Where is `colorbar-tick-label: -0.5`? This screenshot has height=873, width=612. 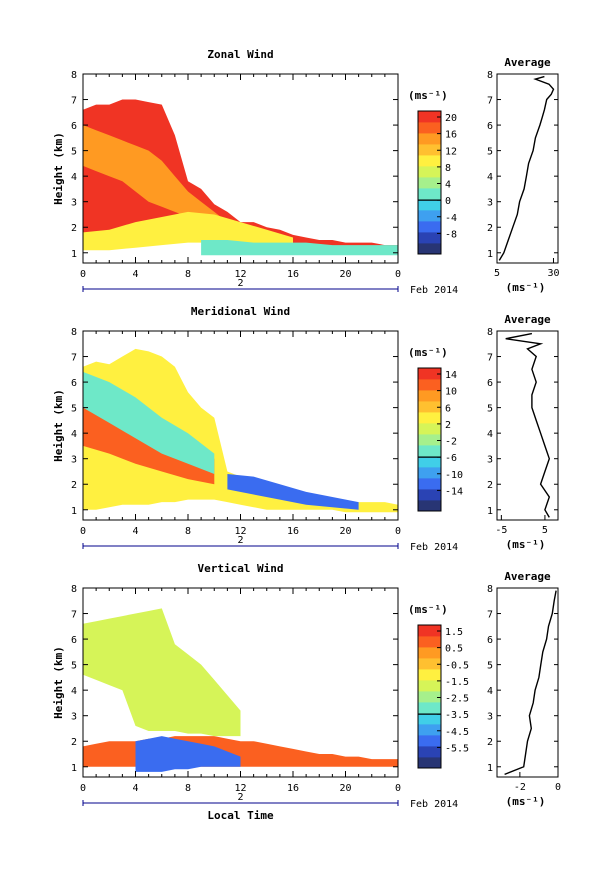 colorbar-tick-label: -0.5 is located at coordinates (457, 665).